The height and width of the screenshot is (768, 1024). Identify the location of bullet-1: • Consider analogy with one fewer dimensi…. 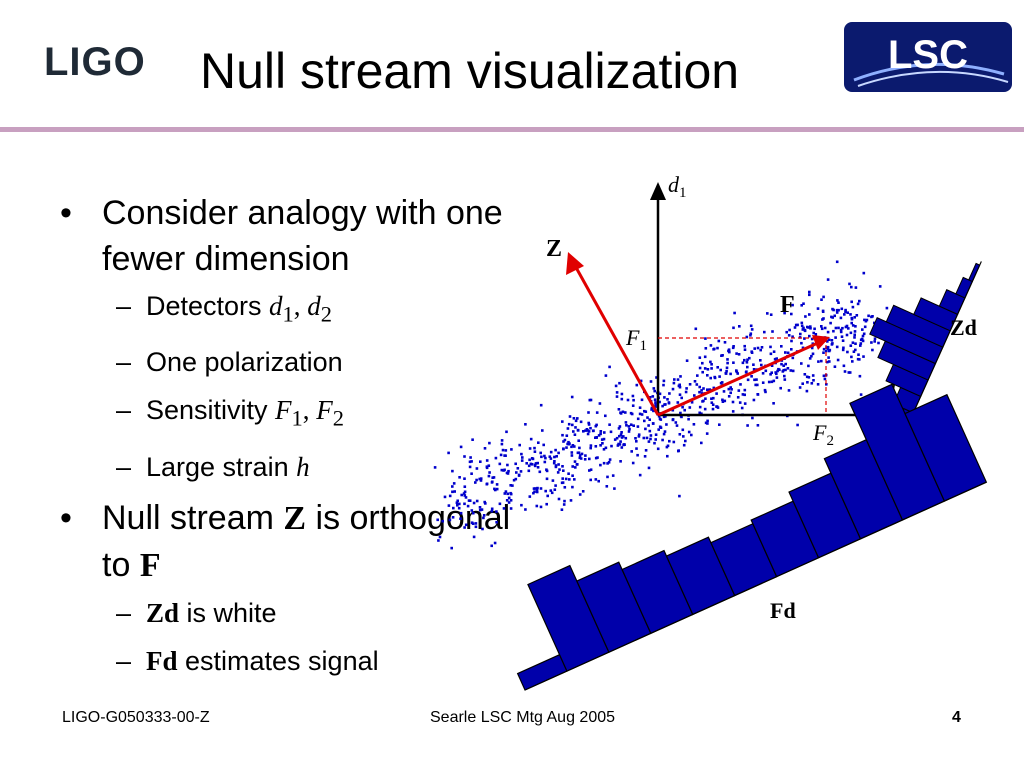
(281, 236).